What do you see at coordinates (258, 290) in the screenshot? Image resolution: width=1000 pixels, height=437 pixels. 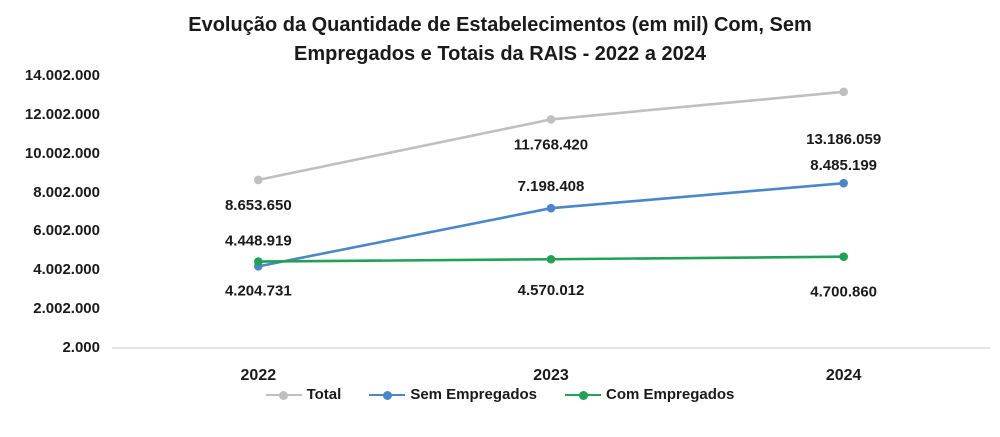 I see `data-label: 4.204.731` at bounding box center [258, 290].